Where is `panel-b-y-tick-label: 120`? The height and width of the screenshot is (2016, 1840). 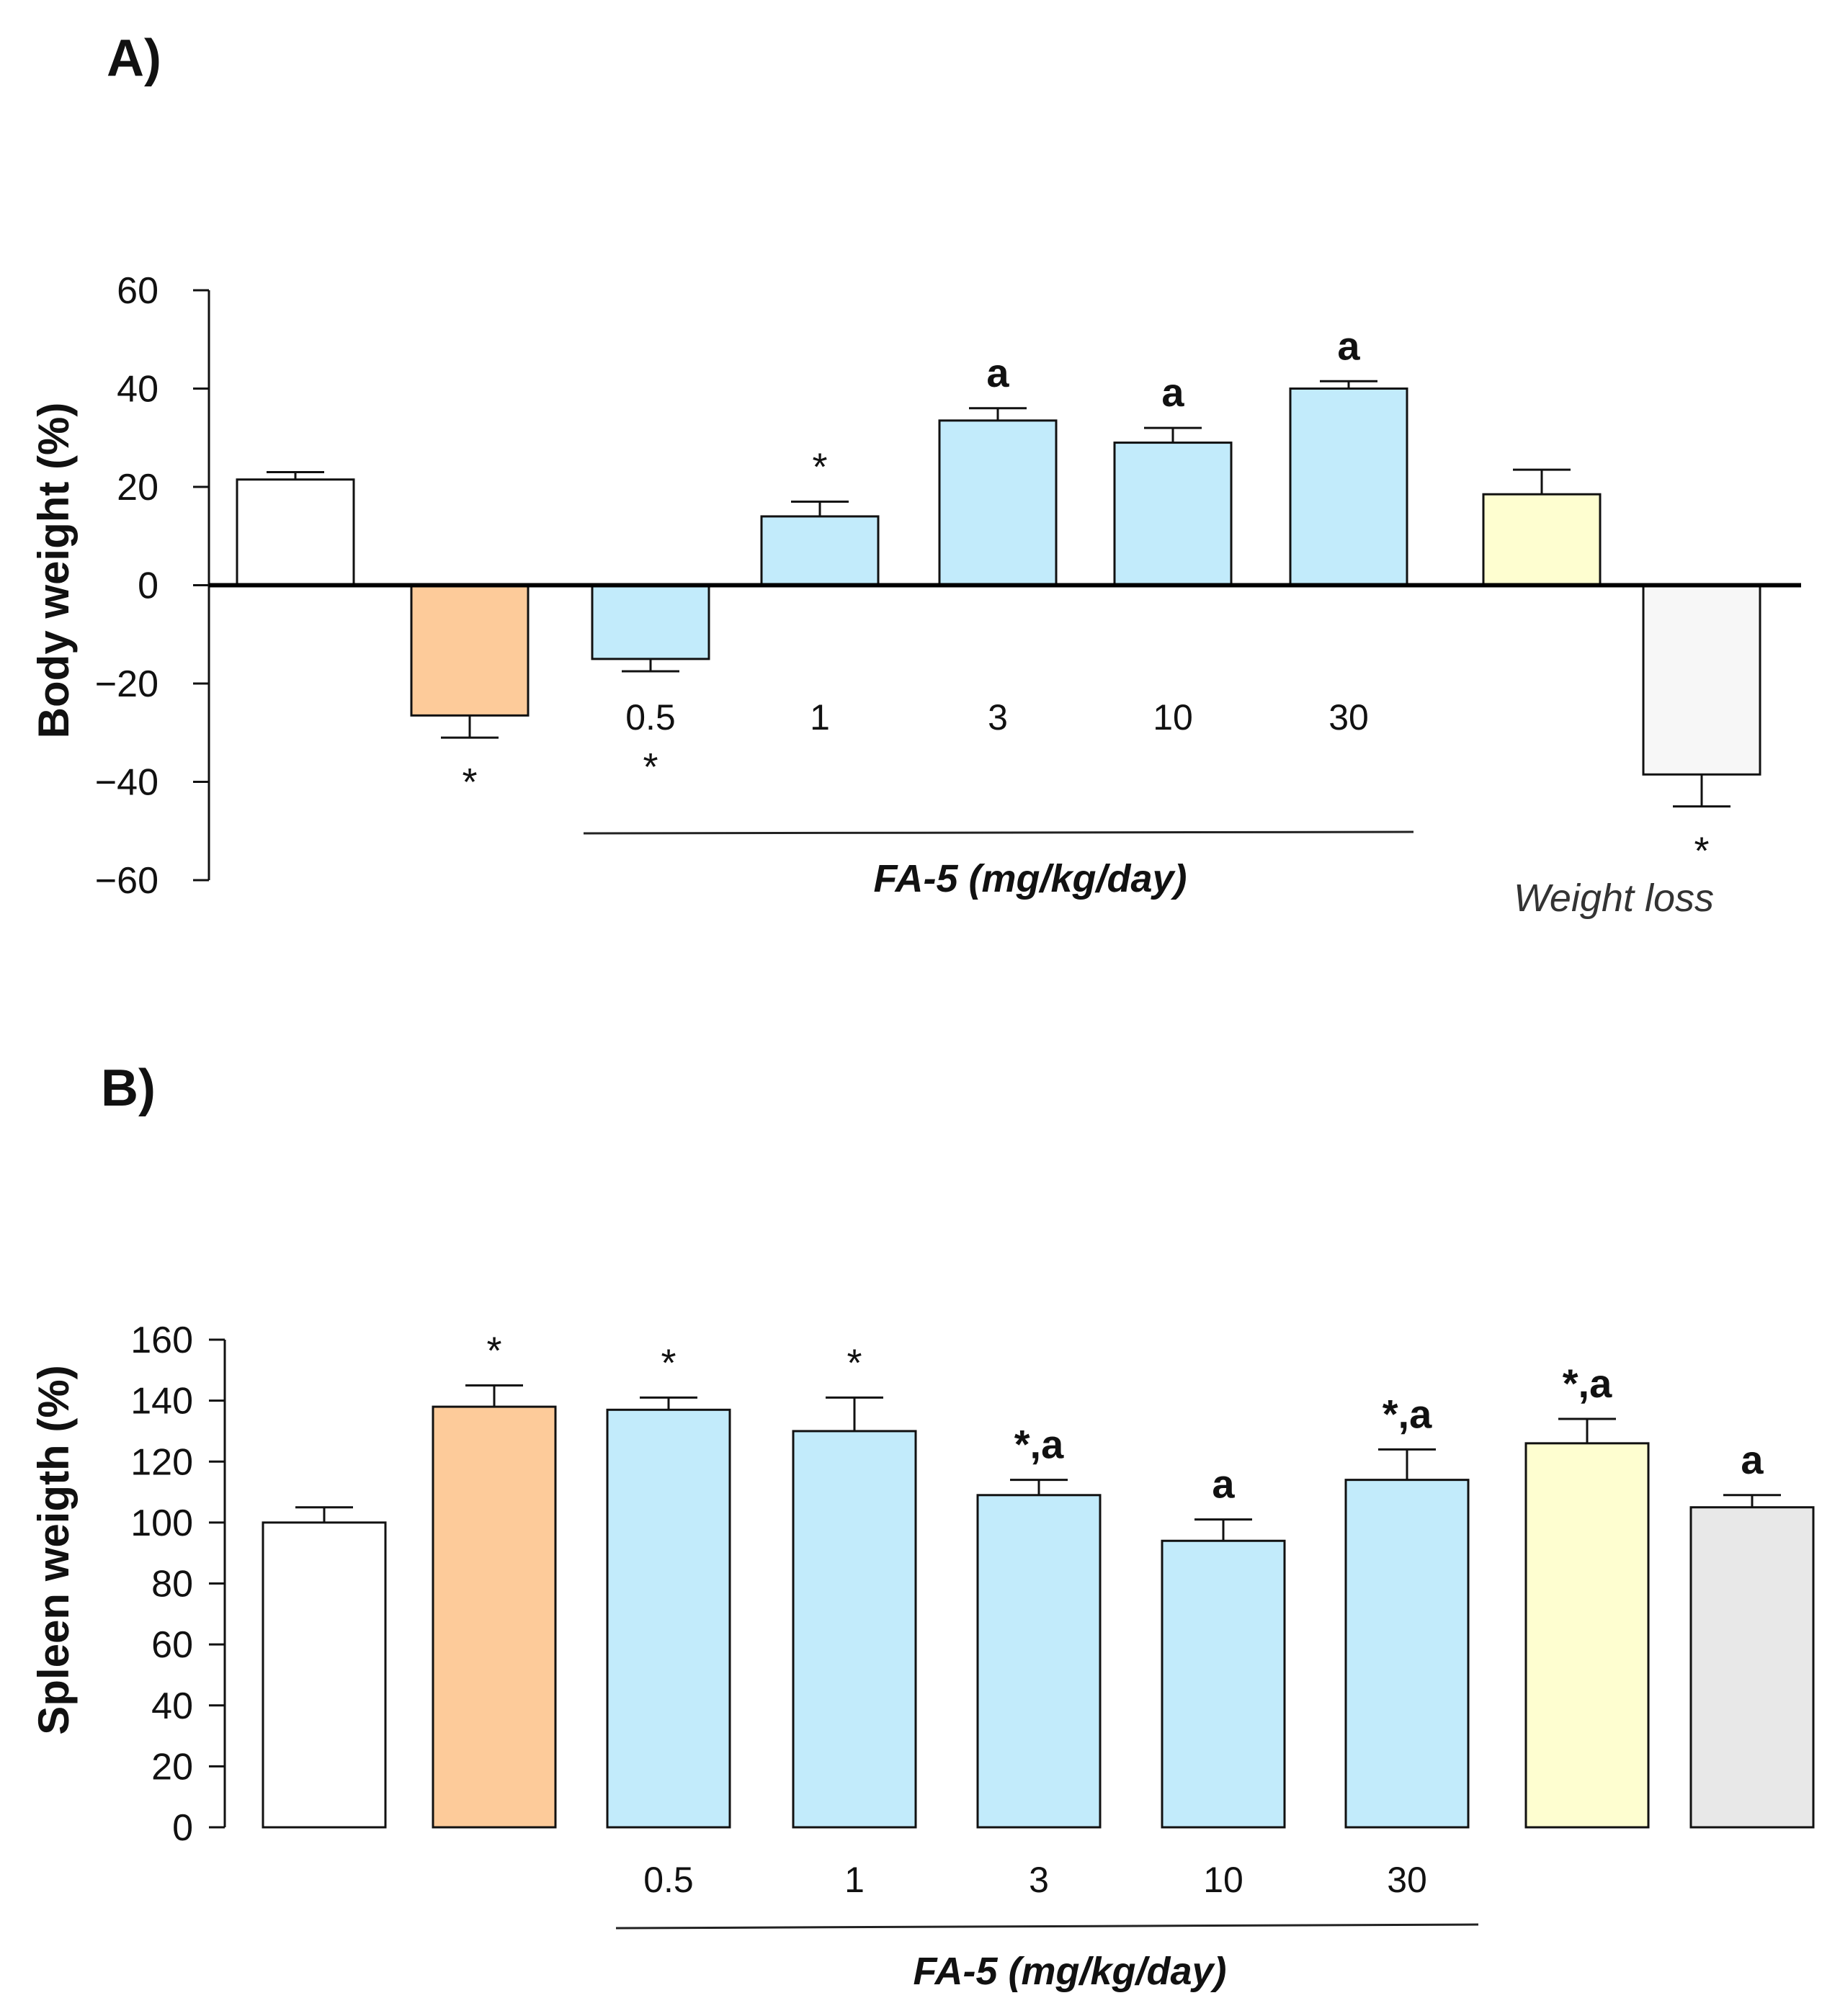 panel-b-y-tick-label: 120 is located at coordinates (161, 1462).